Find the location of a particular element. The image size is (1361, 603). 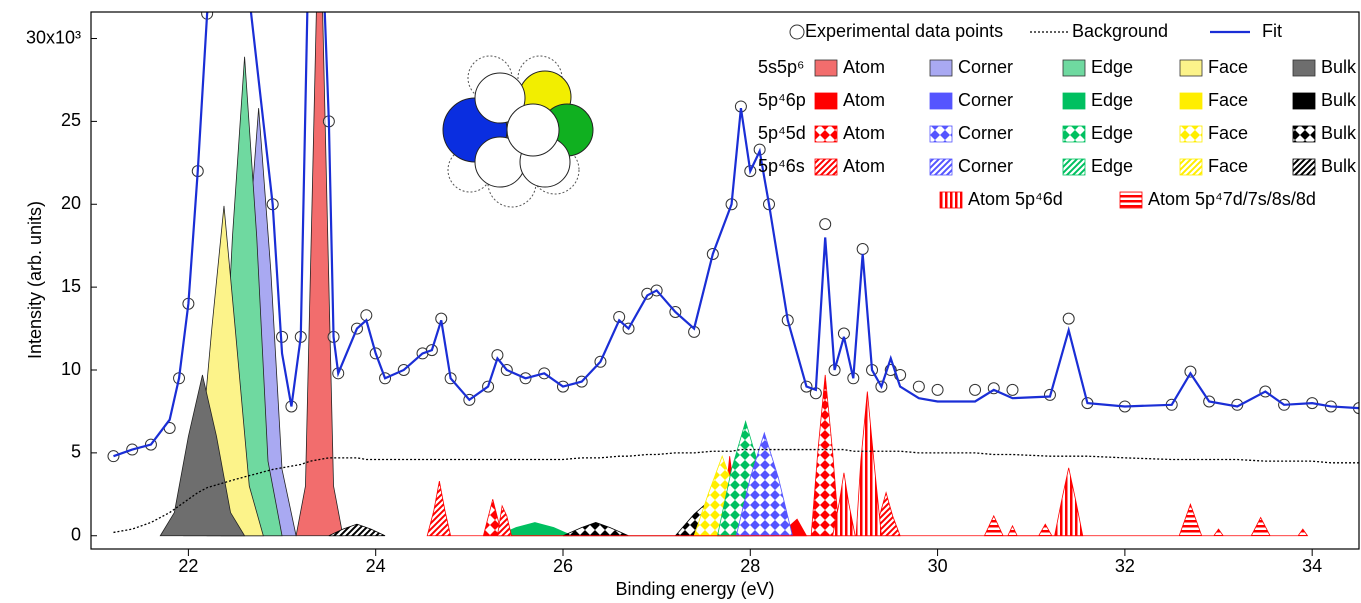

y-tick-label: 10 is located at coordinates (71, 369).